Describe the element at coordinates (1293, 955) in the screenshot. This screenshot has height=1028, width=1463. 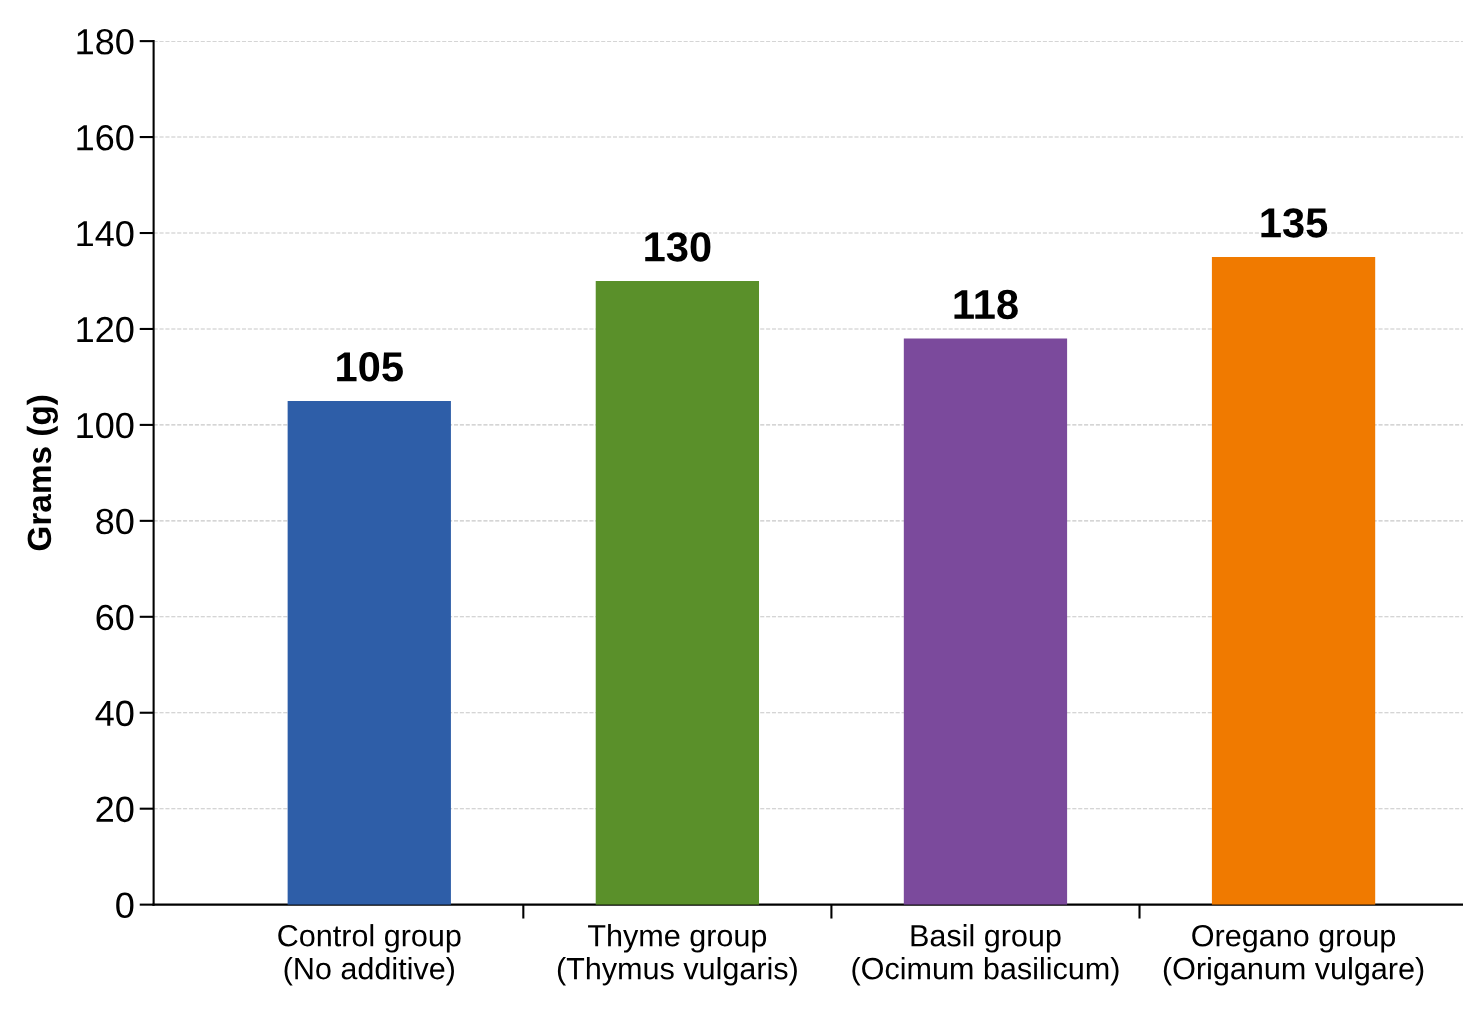
I see `x-tick-label: Oregano group (Origanum vulgare)` at that location.